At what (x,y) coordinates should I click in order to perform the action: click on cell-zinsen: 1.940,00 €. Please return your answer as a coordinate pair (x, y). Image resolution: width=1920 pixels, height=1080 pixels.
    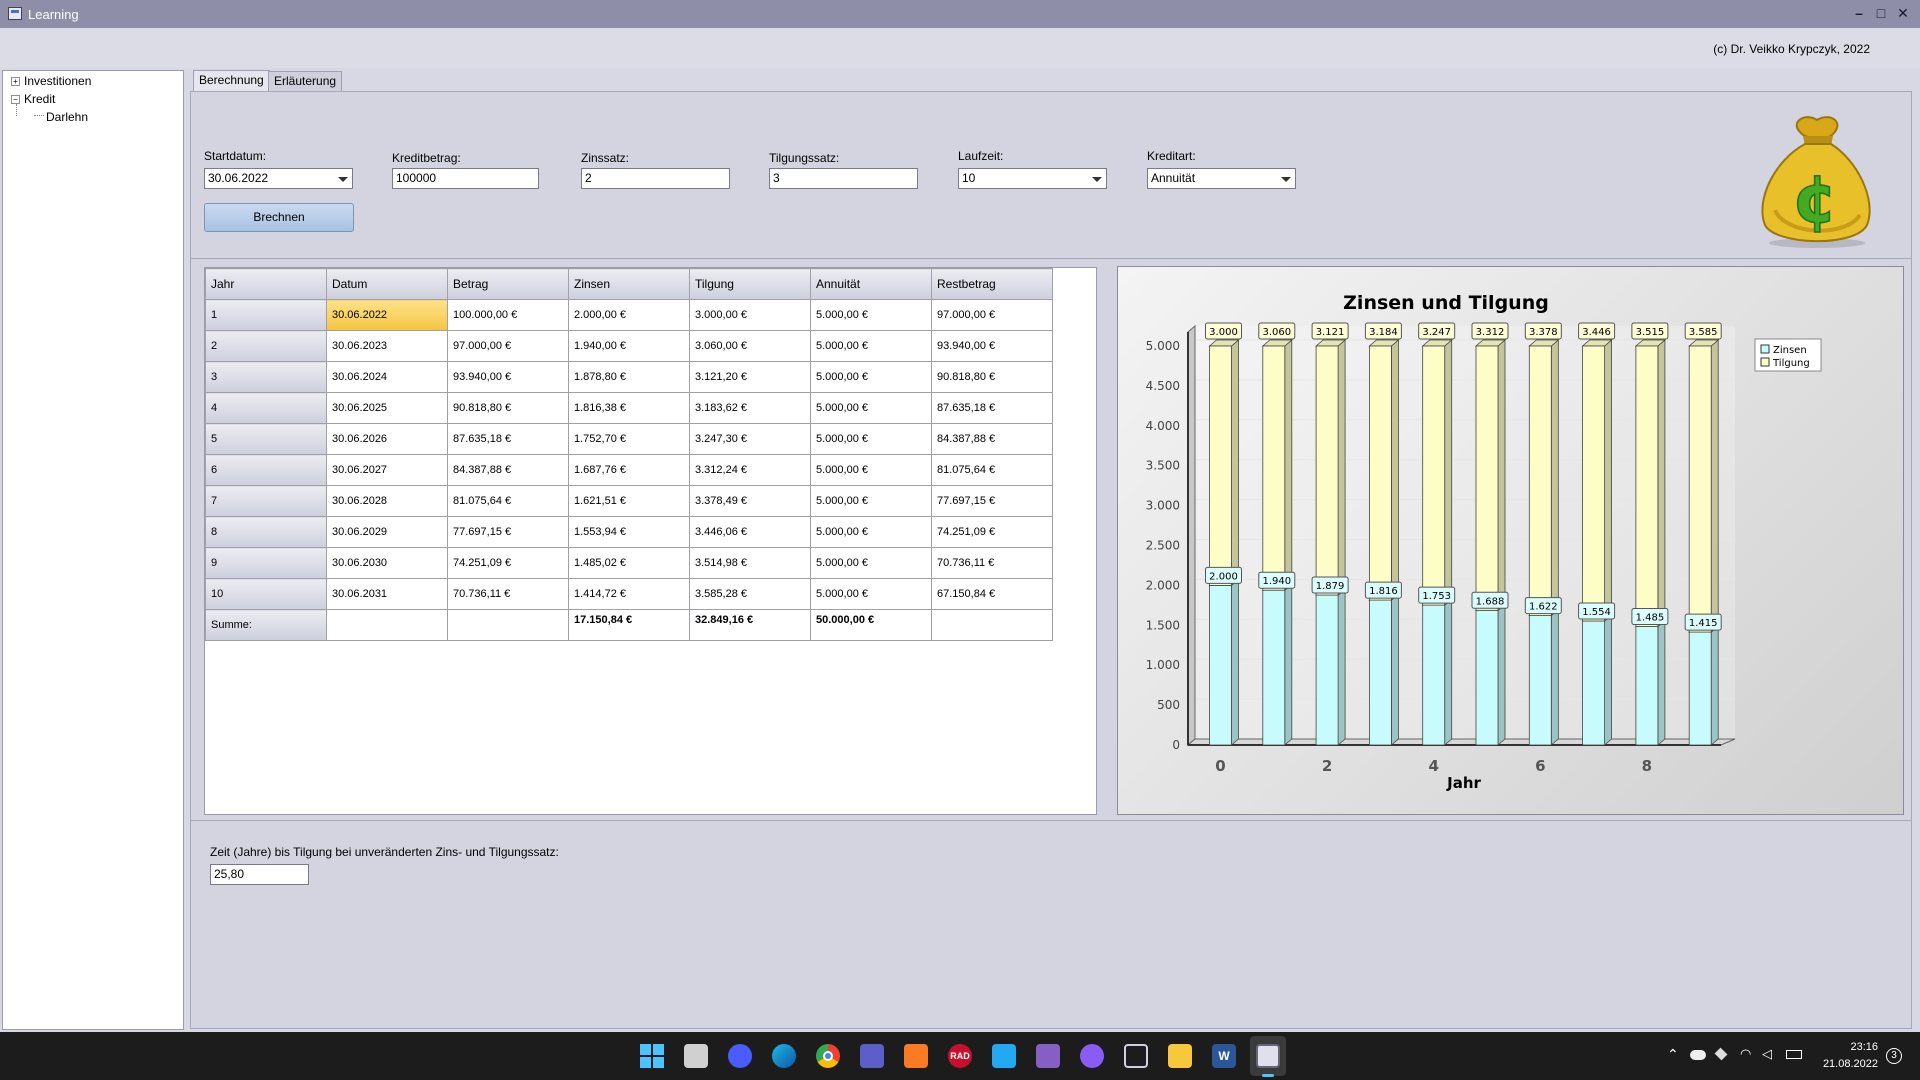
    Looking at the image, I should click on (629, 346).